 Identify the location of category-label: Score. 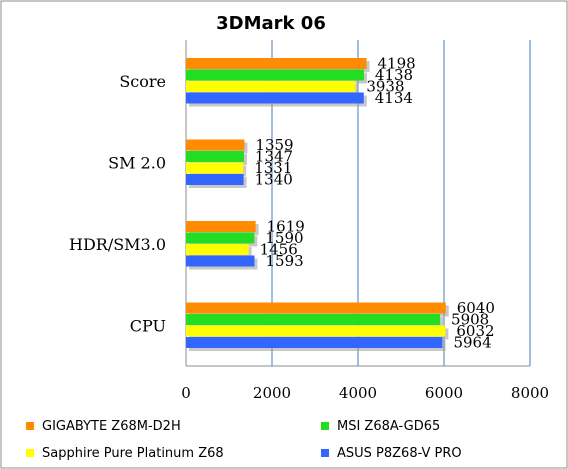
(142, 81).